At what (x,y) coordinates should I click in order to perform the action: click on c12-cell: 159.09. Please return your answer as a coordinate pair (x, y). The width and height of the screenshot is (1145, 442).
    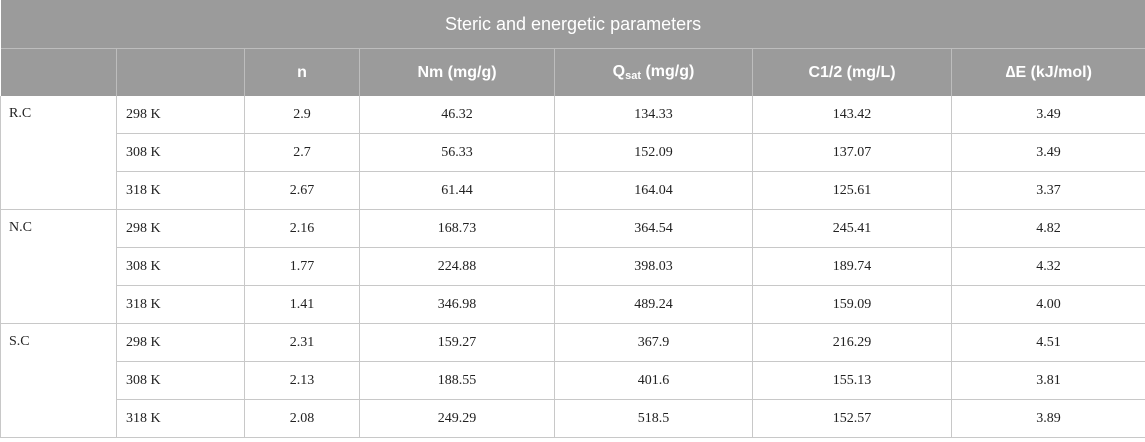
    Looking at the image, I should click on (852, 304).